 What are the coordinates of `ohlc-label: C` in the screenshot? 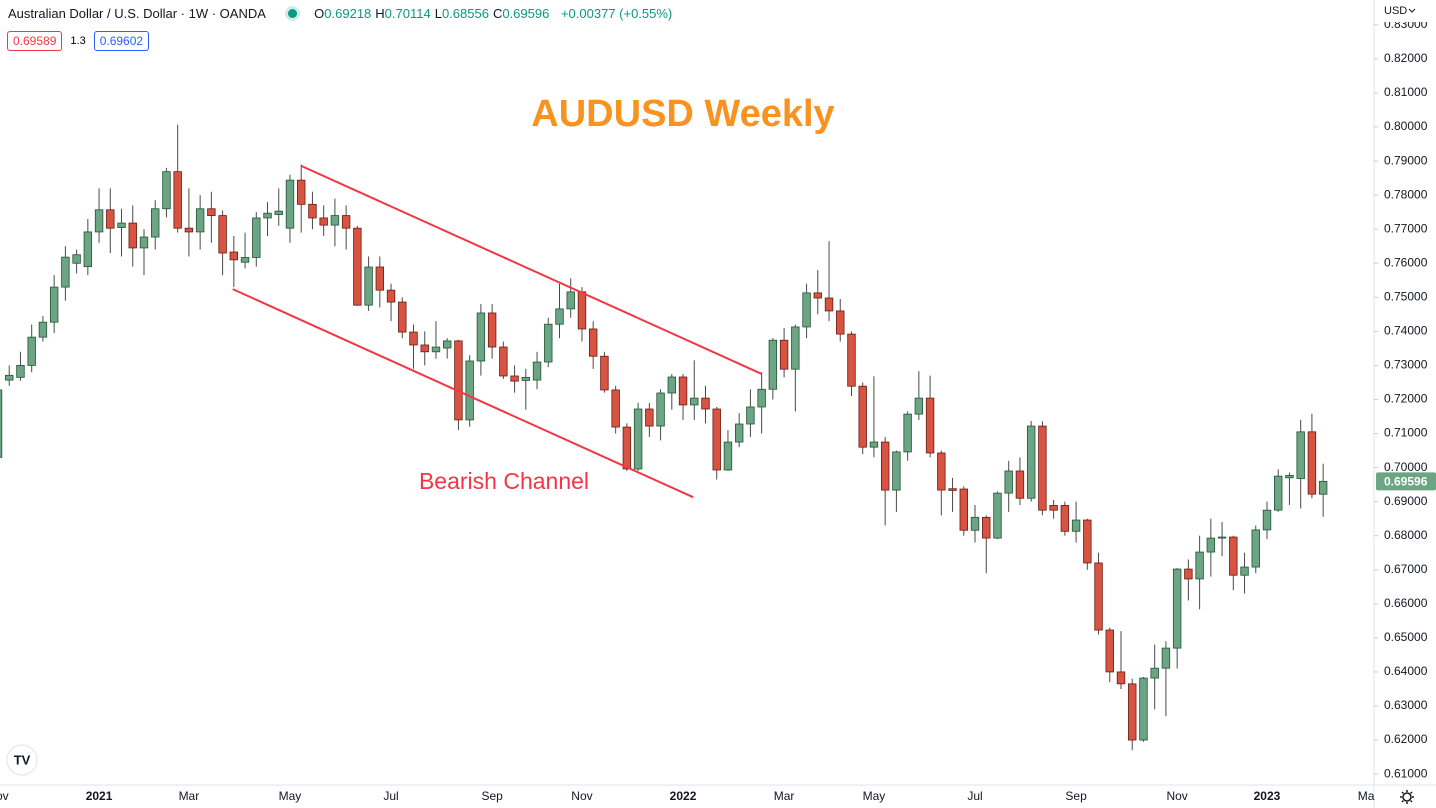 It's located at (497, 13).